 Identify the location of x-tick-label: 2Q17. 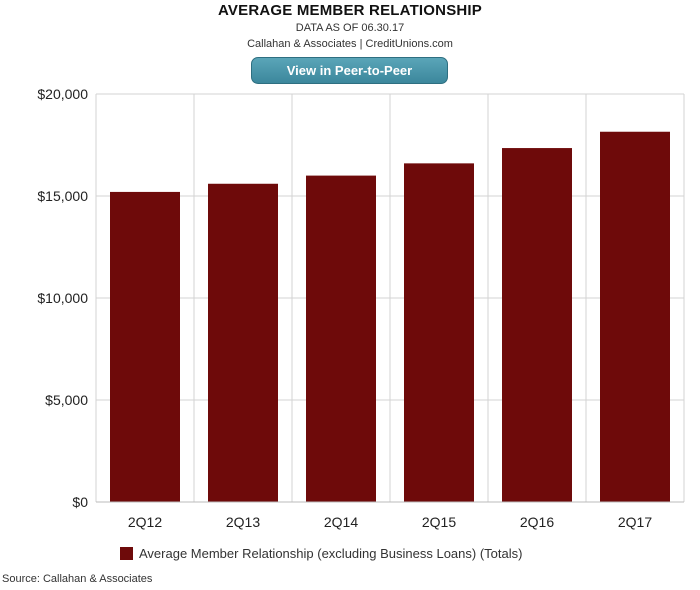
(635, 522).